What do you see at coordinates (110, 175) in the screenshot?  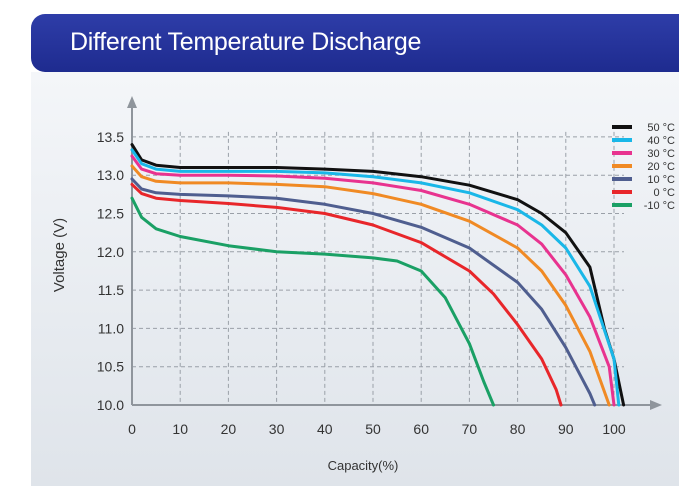 I see `y-tick-label: 13.0` at bounding box center [110, 175].